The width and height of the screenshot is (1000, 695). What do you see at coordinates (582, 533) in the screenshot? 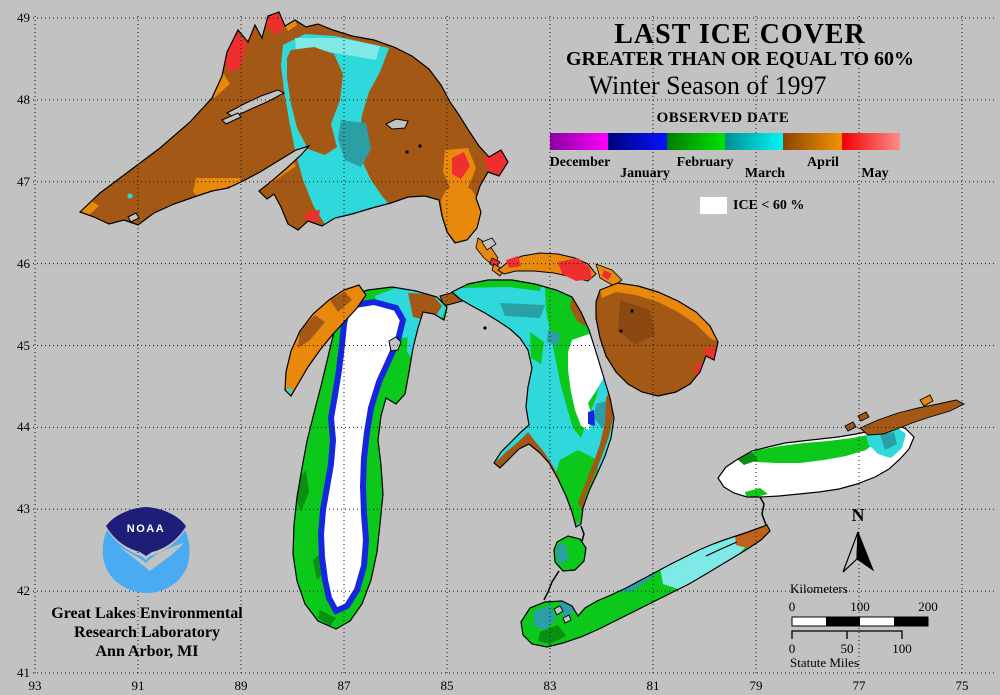
I see `st-clair-river` at bounding box center [582, 533].